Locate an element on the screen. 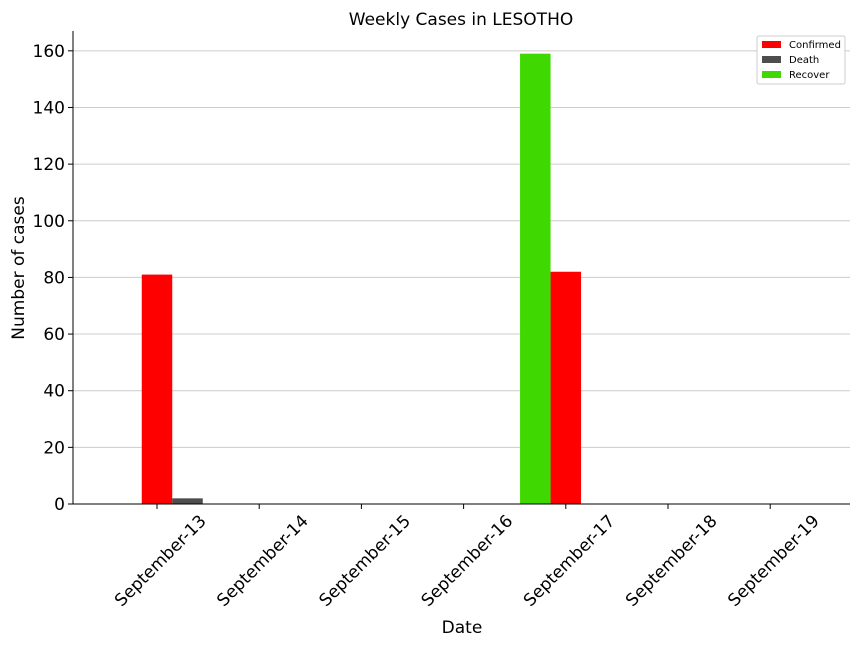  legend-label-death: Death is located at coordinates (804, 60).